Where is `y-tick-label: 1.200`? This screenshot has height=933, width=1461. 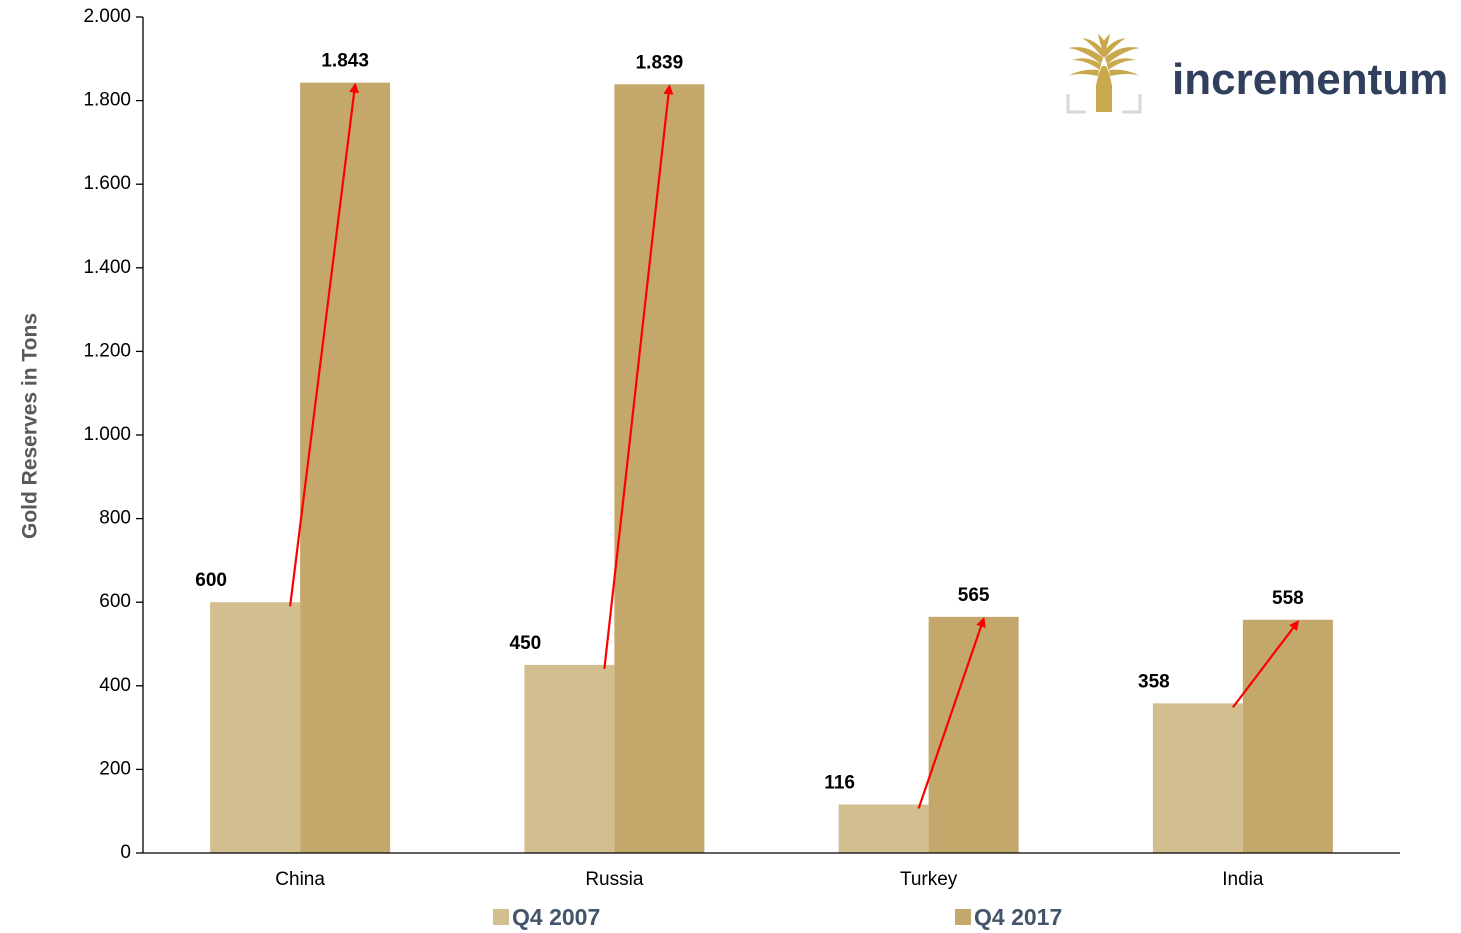
y-tick-label: 1.200 is located at coordinates (107, 350).